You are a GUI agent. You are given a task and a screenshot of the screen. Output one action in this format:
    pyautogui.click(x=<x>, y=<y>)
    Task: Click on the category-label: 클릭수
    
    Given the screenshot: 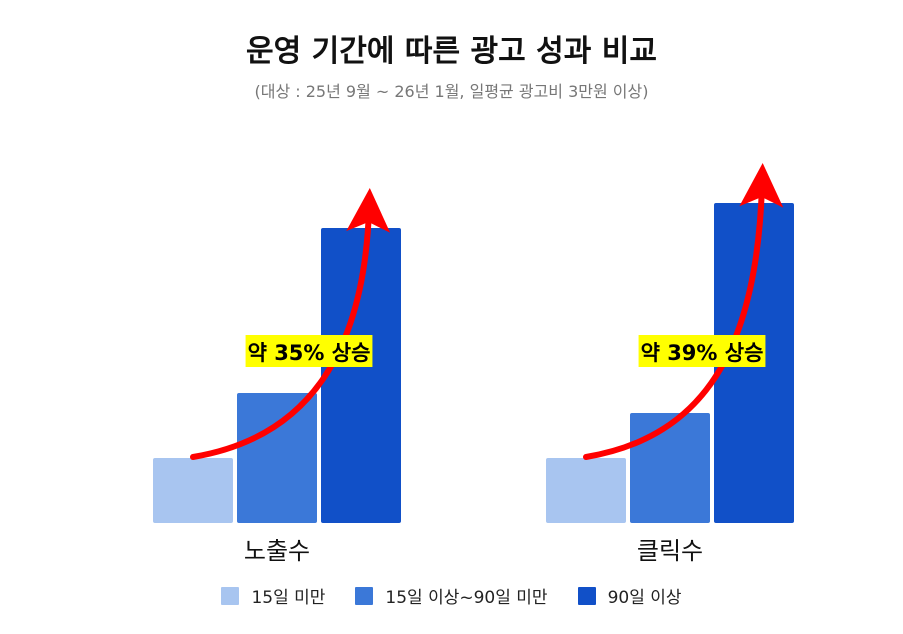 What is the action you would take?
    pyautogui.click(x=670, y=551)
    